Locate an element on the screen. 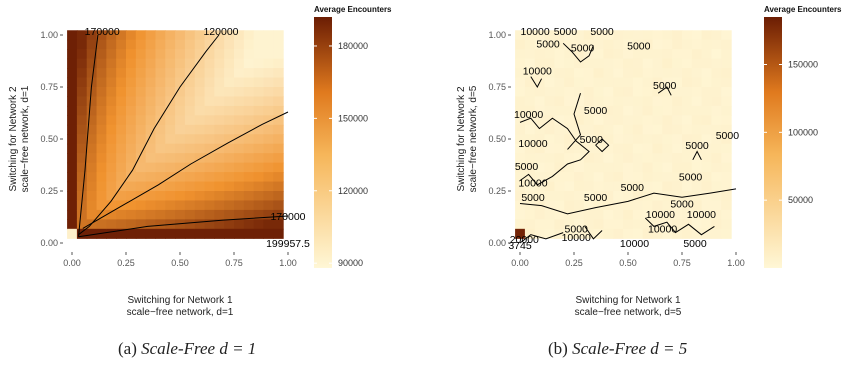 This screenshot has height=371, width=852. contour-label: 199957.5 is located at coordinates (288, 244).